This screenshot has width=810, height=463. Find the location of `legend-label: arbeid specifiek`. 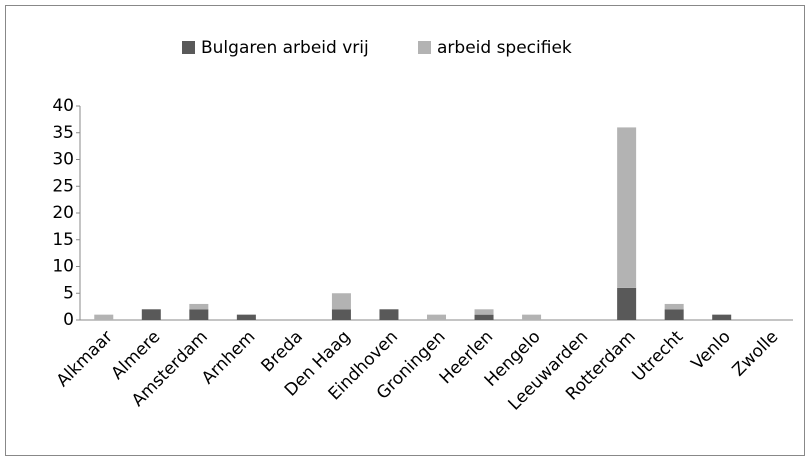

legend-label: arbeid specifiek is located at coordinates (504, 48).